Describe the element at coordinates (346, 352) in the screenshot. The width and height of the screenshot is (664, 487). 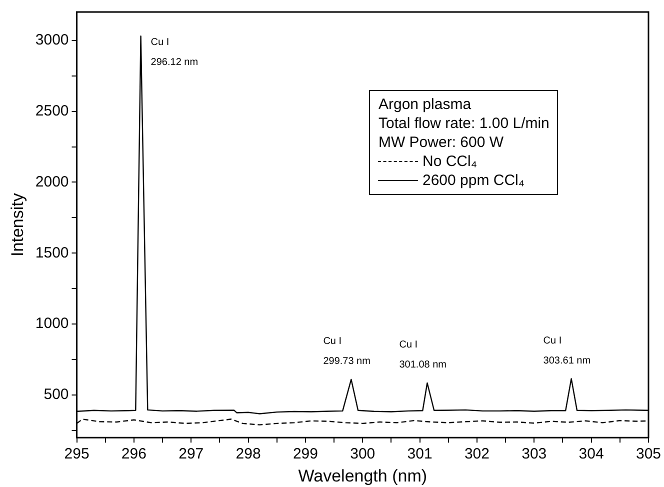
I see `annotation: Cu I 299.73 nm` at that location.